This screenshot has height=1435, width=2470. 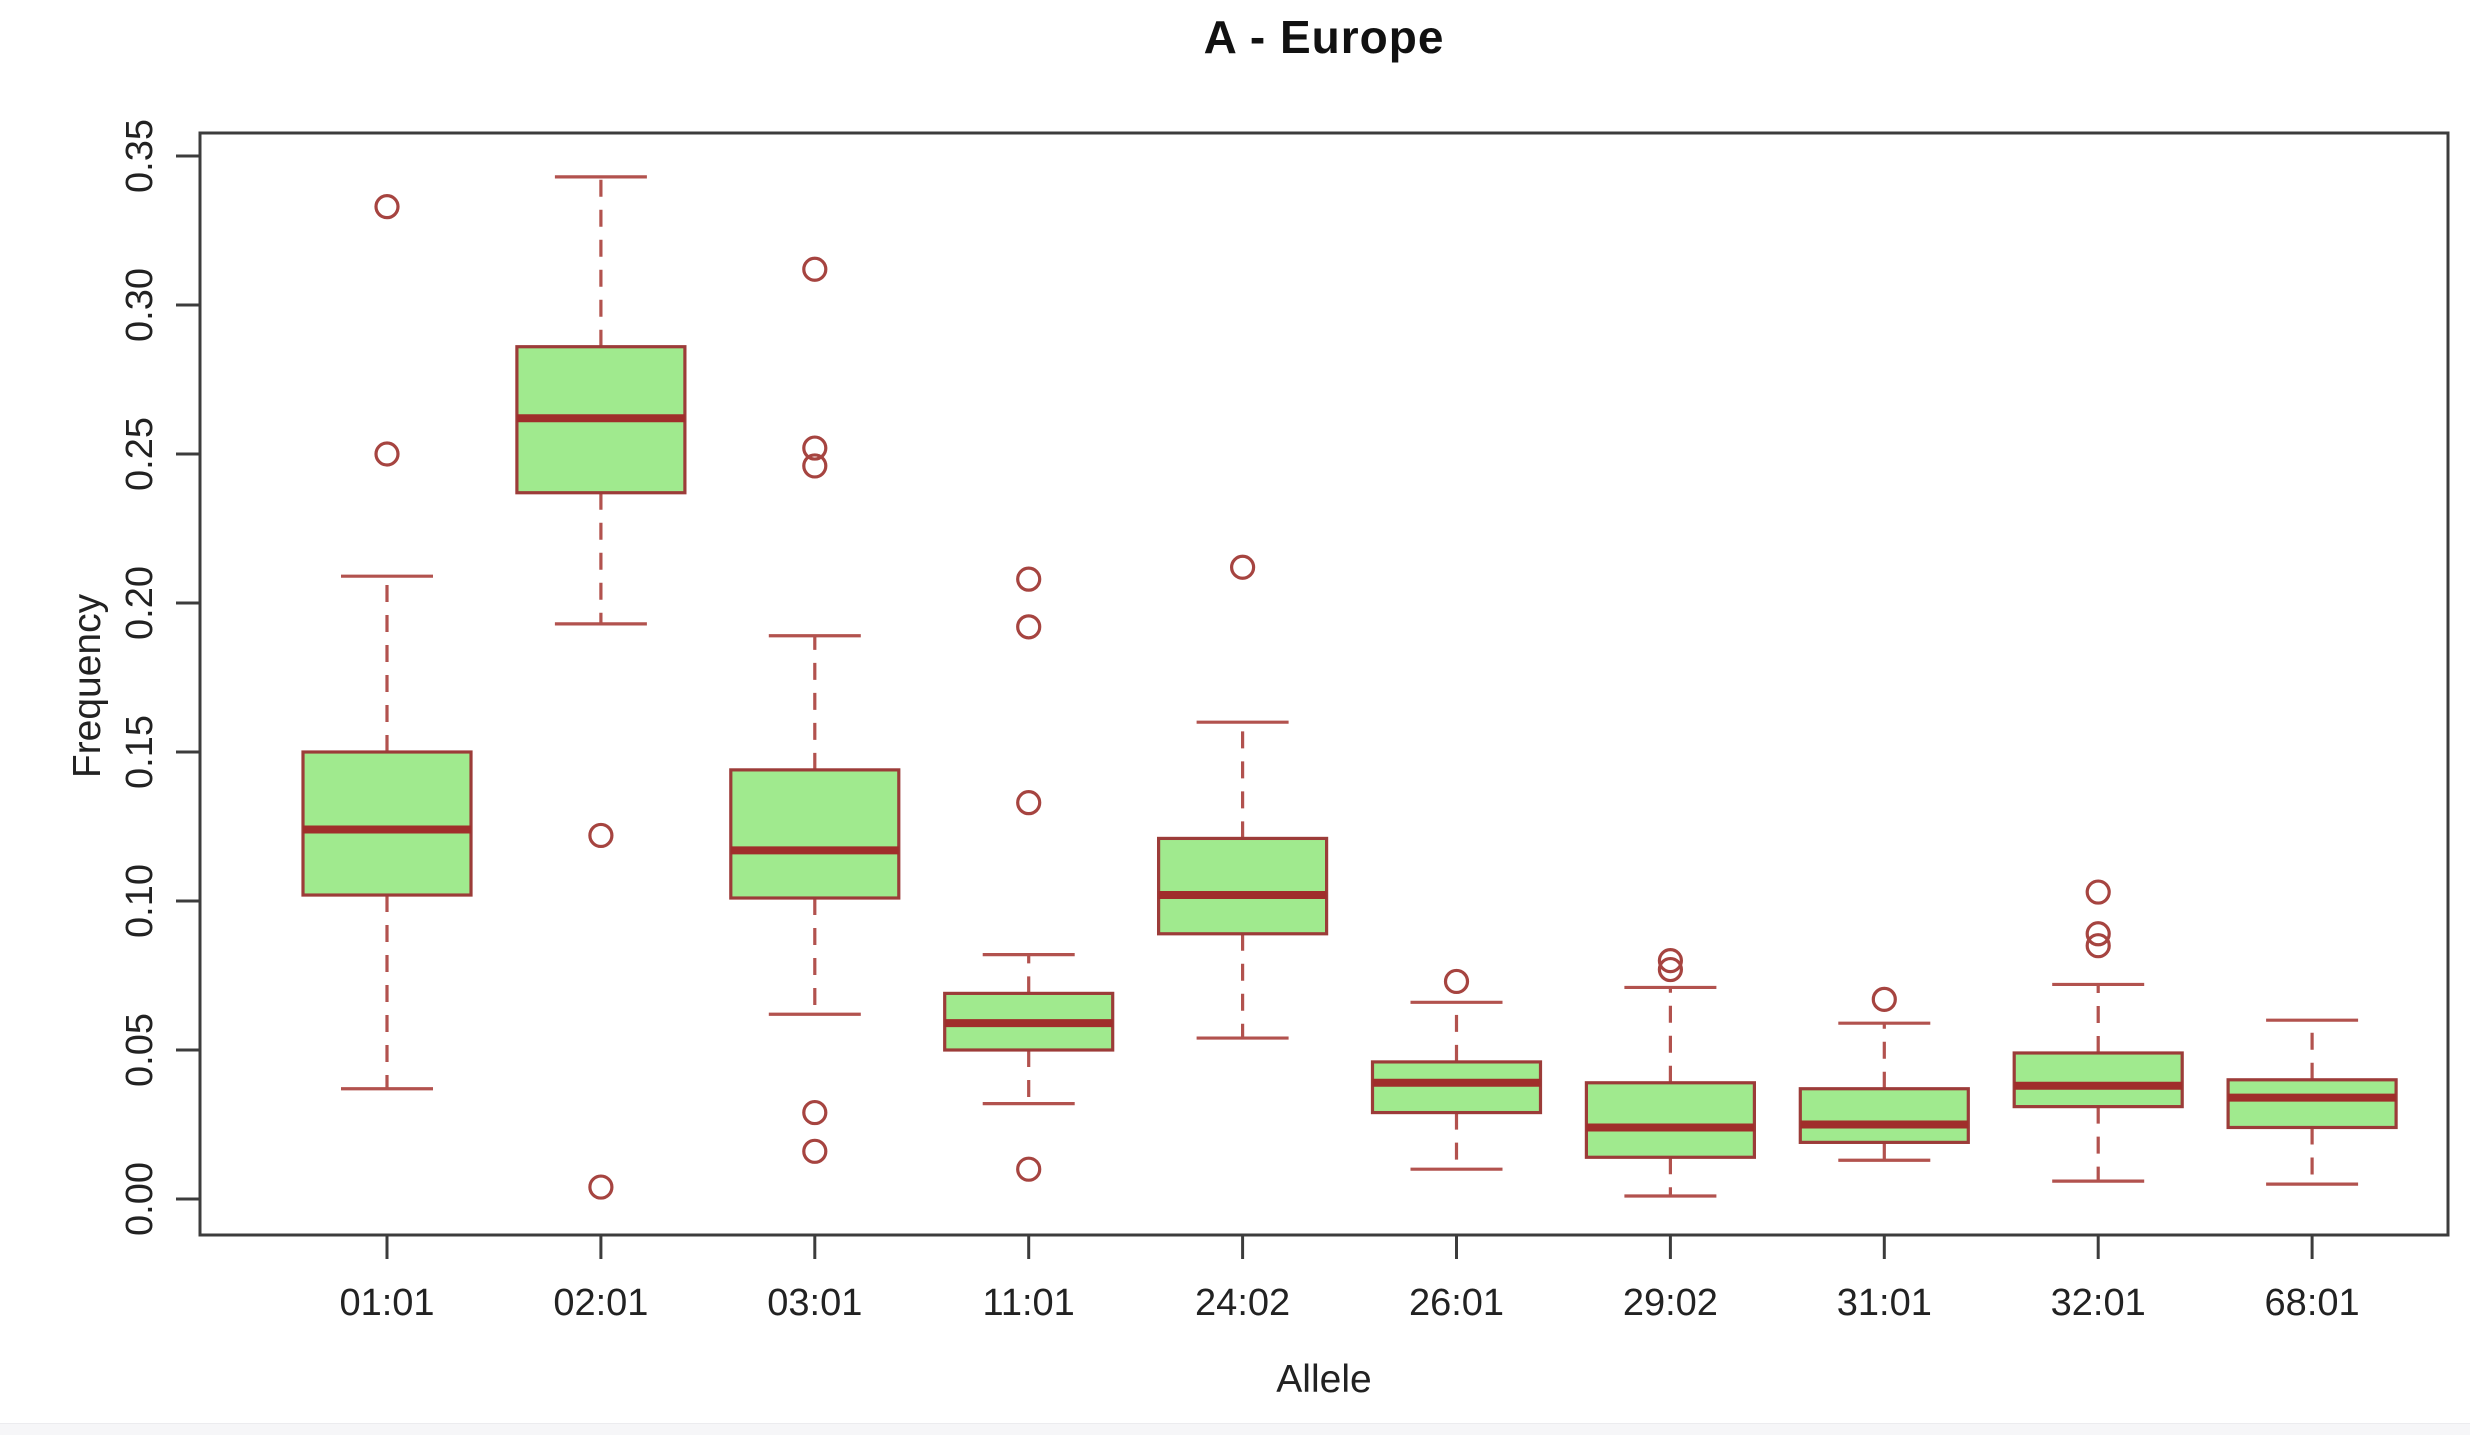 What do you see at coordinates (1324, 1379) in the screenshot?
I see `x-axis-title: Allele` at bounding box center [1324, 1379].